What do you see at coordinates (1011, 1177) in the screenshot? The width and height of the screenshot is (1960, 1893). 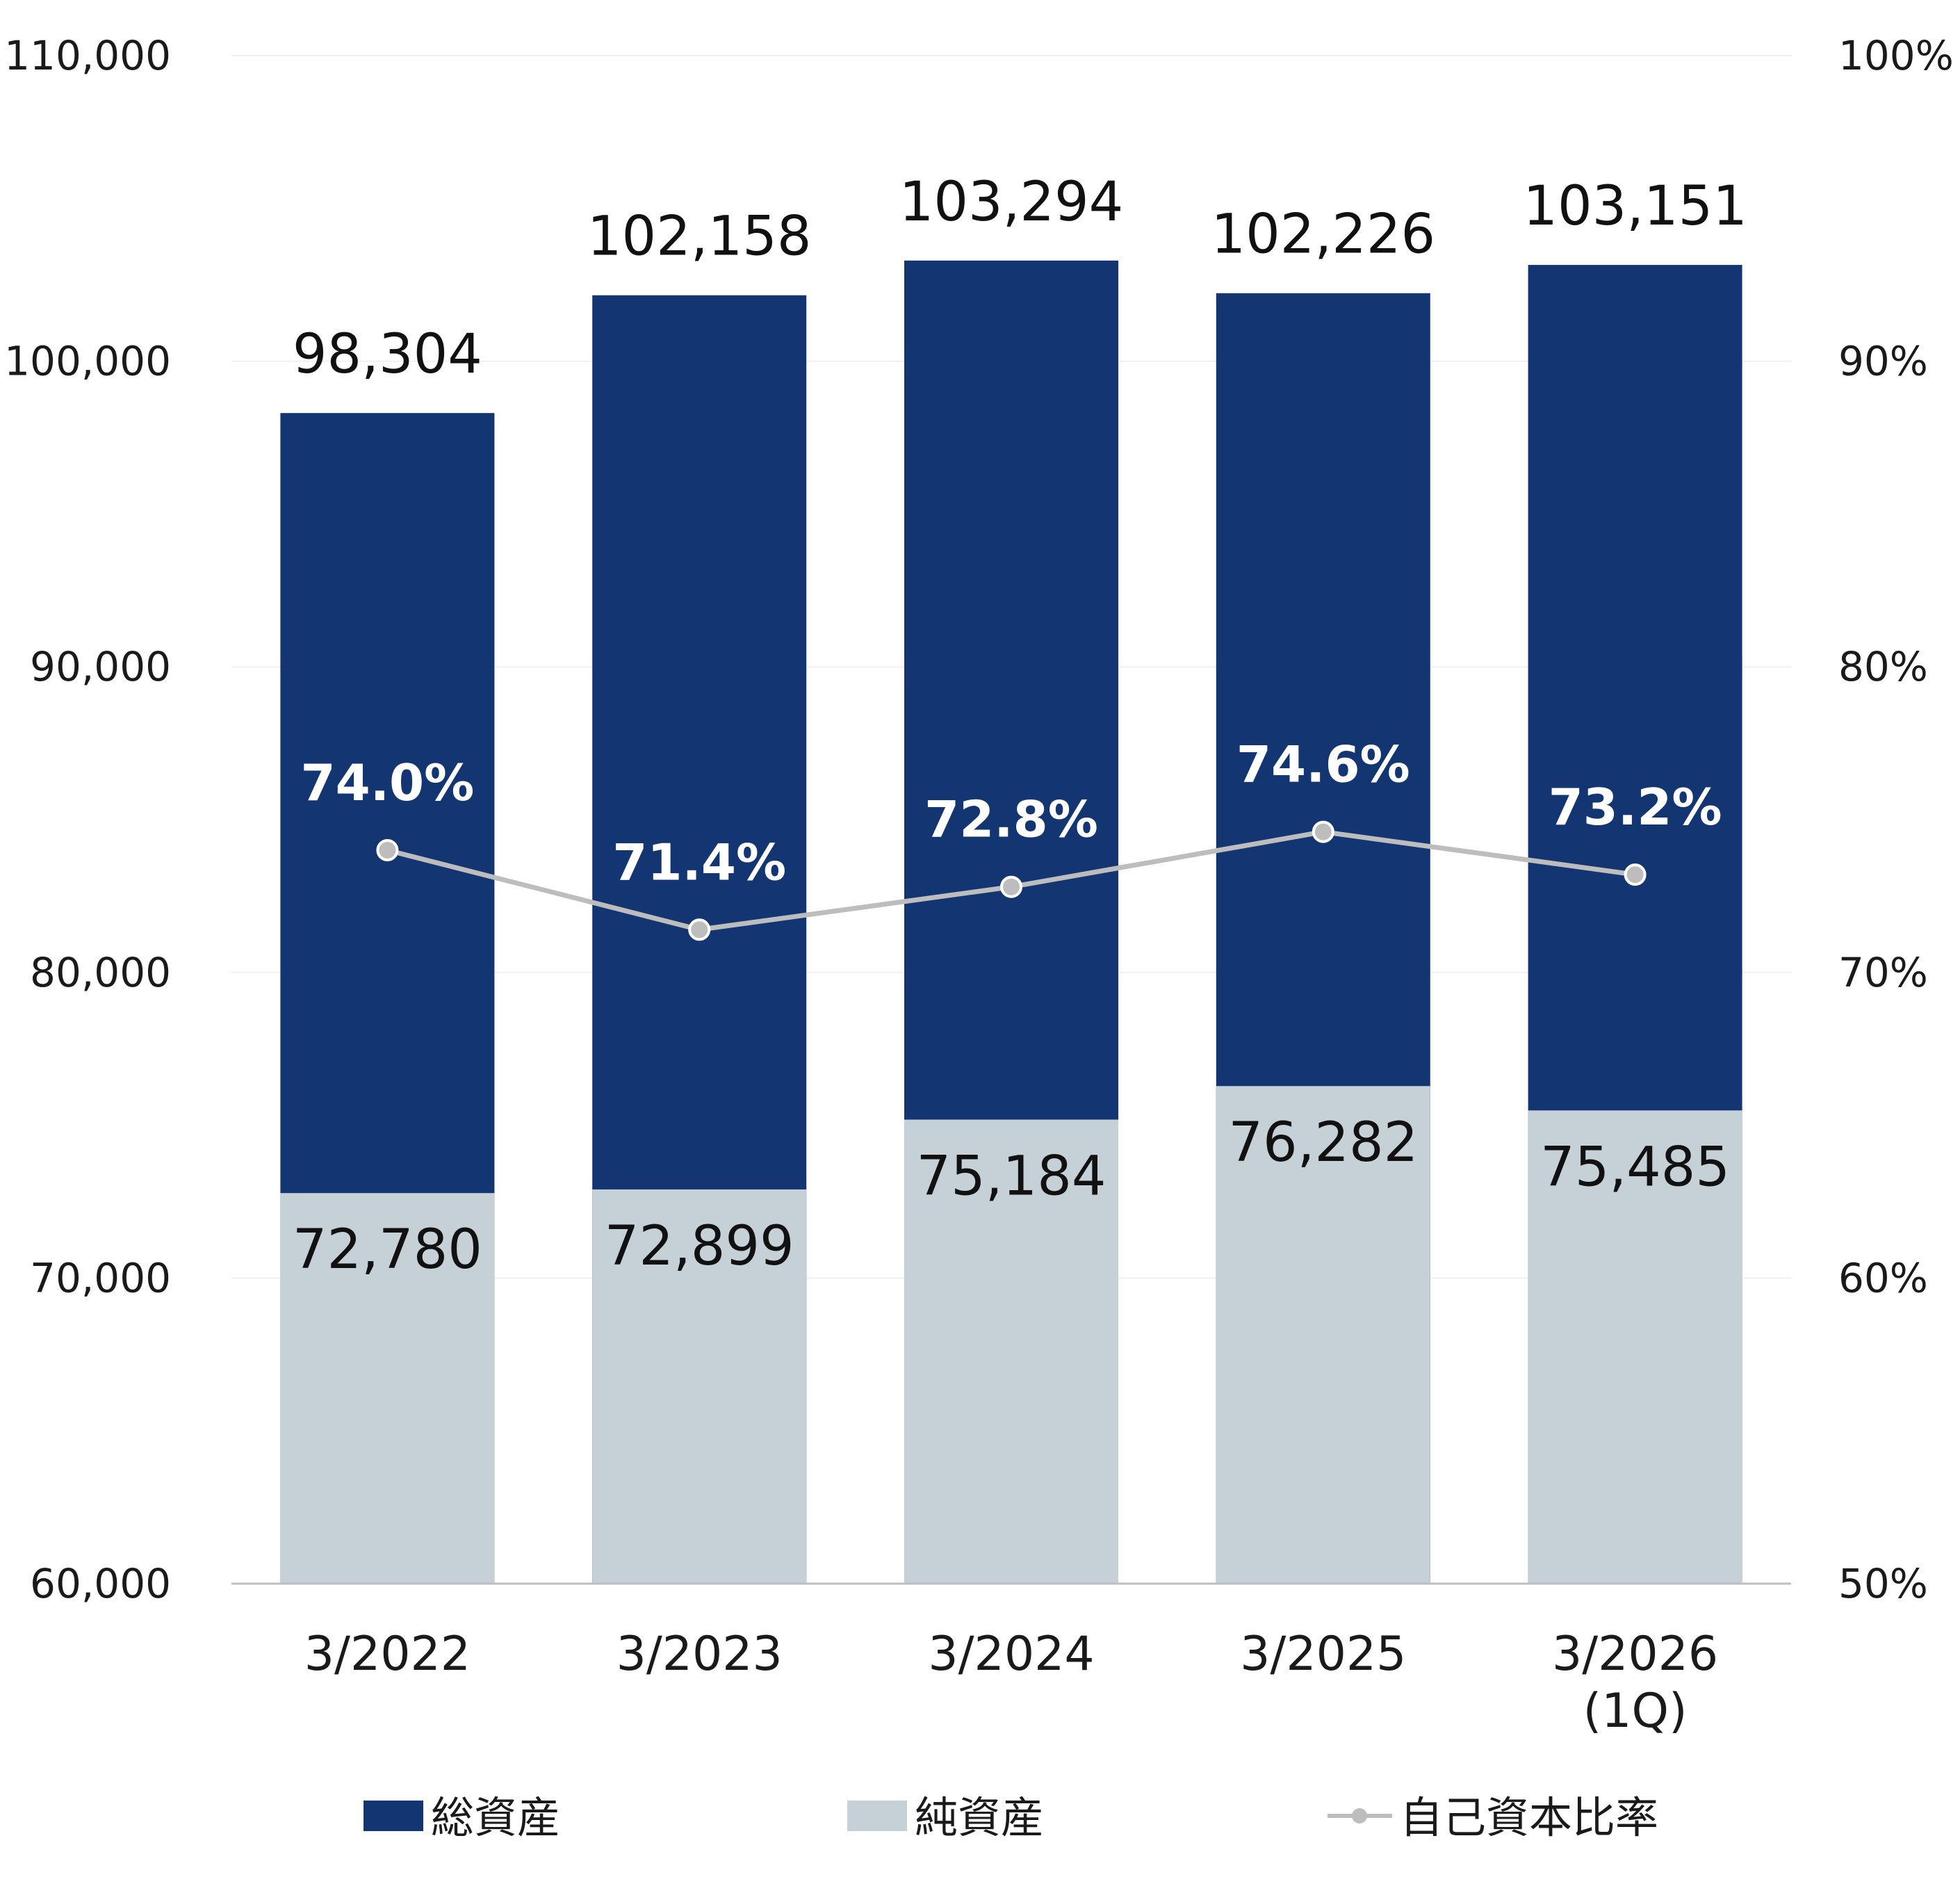 I see `data-label-net-assets: 75,184` at bounding box center [1011, 1177].